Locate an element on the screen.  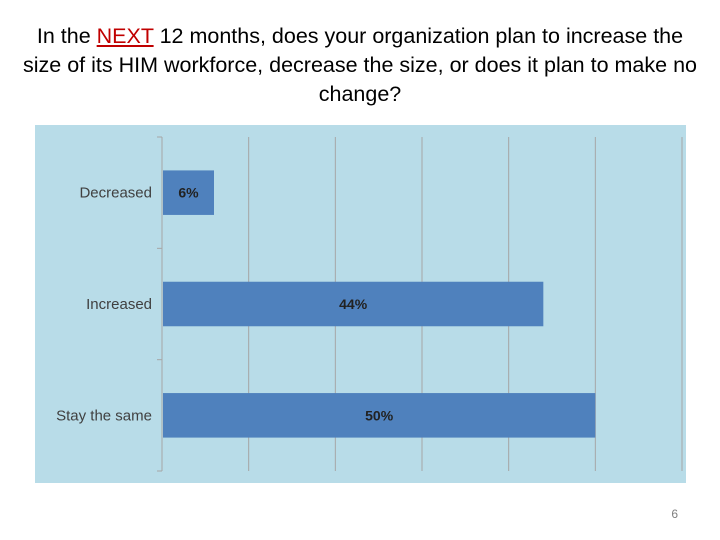
category-label: Stay the same is located at coordinates (104, 415).